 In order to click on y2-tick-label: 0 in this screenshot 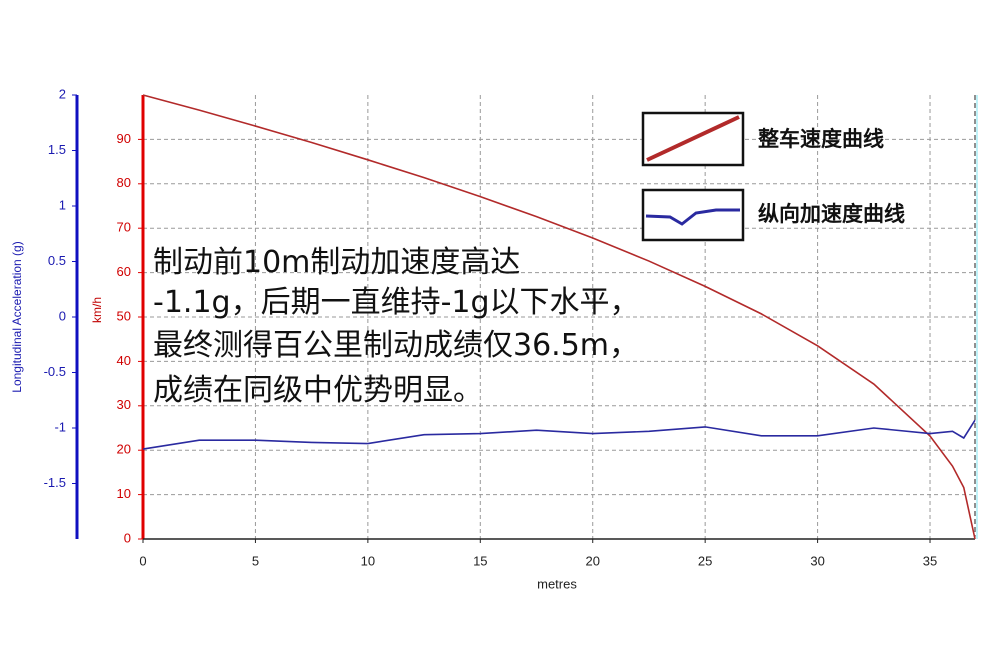, I will do `click(62, 315)`.